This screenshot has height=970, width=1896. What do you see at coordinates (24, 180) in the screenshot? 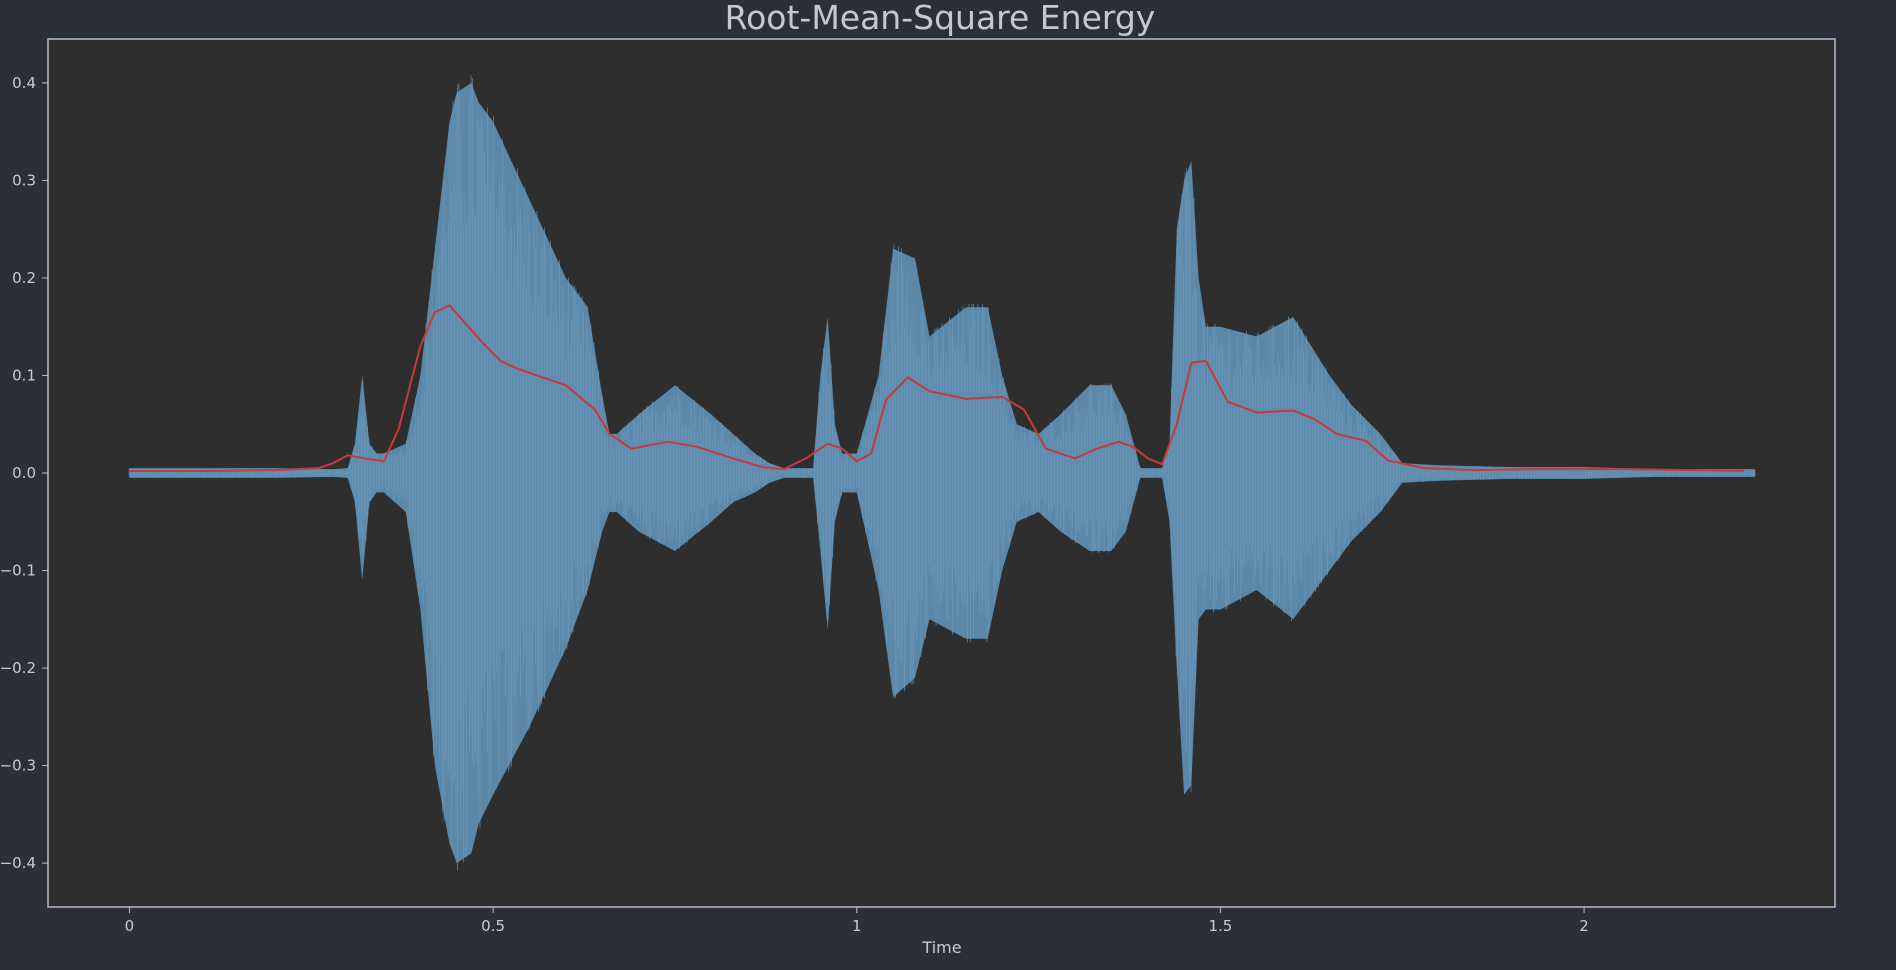
I see `y-tick-label: 0.3` at bounding box center [24, 180].